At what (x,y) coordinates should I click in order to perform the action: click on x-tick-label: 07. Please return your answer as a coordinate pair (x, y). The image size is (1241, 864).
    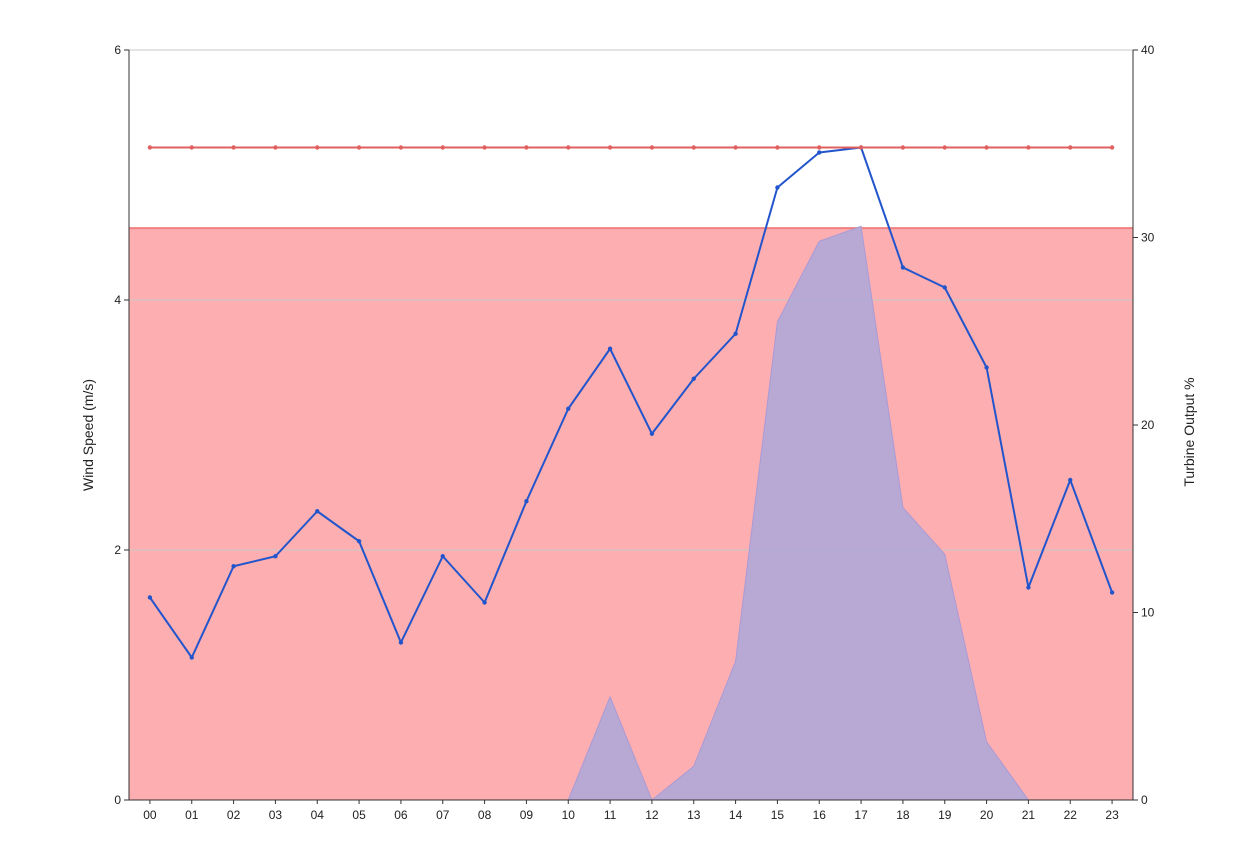
    Looking at the image, I should click on (443, 815).